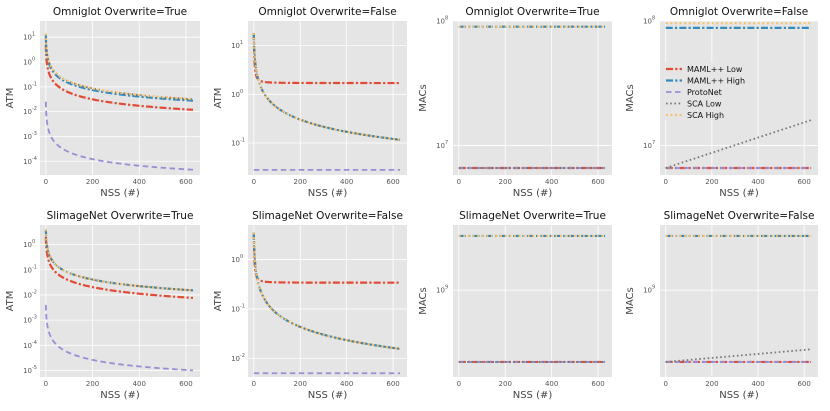  Describe the element at coordinates (34, 368) in the screenshot. I see `y-tick-exponent: -5` at that location.